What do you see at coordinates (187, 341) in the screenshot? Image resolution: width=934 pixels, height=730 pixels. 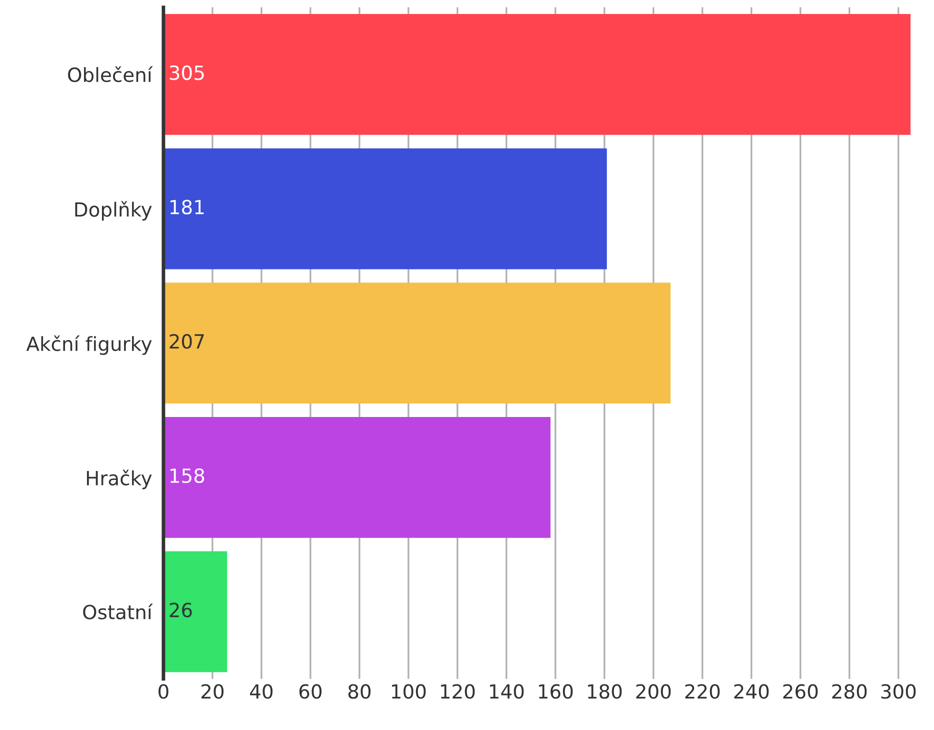 I see `data-label: 207` at bounding box center [187, 341].